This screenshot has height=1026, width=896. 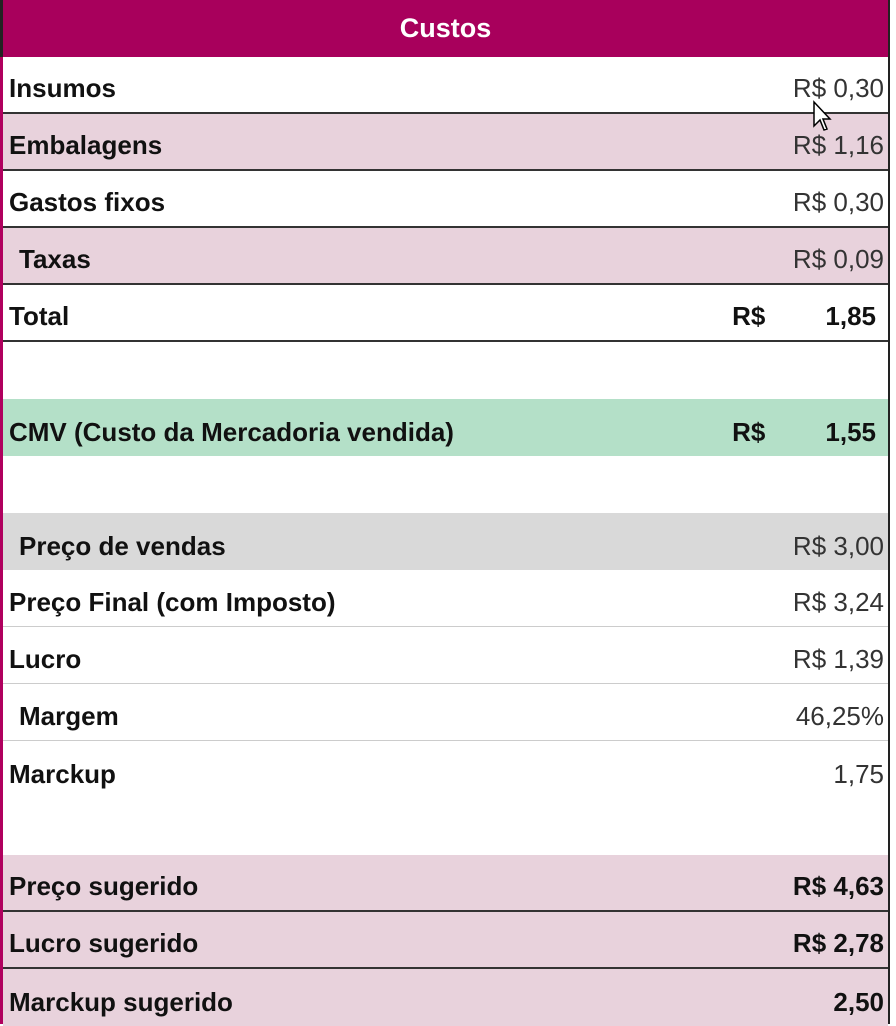 I want to click on row-value: R$ 1,16, so click(x=838, y=145).